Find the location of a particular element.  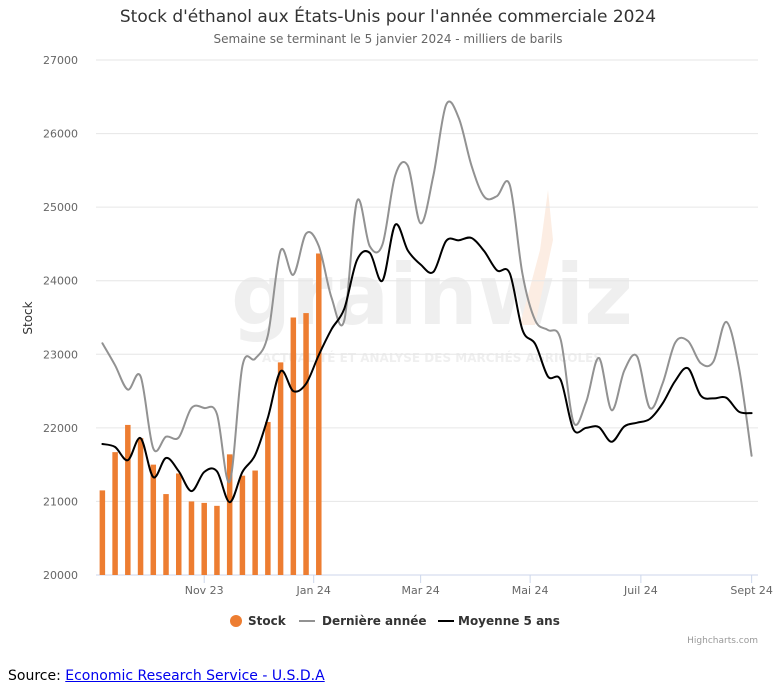

y-tick-label-26000: 26000 is located at coordinates (60, 134).